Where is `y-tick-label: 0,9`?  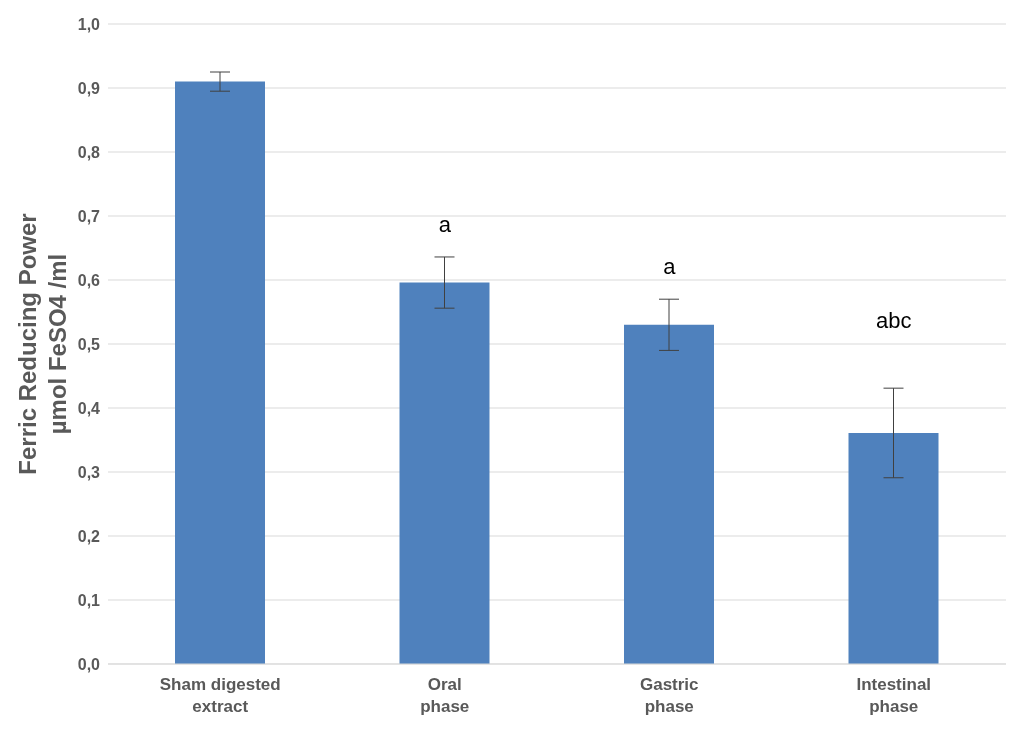
y-tick-label: 0,9 is located at coordinates (89, 88).